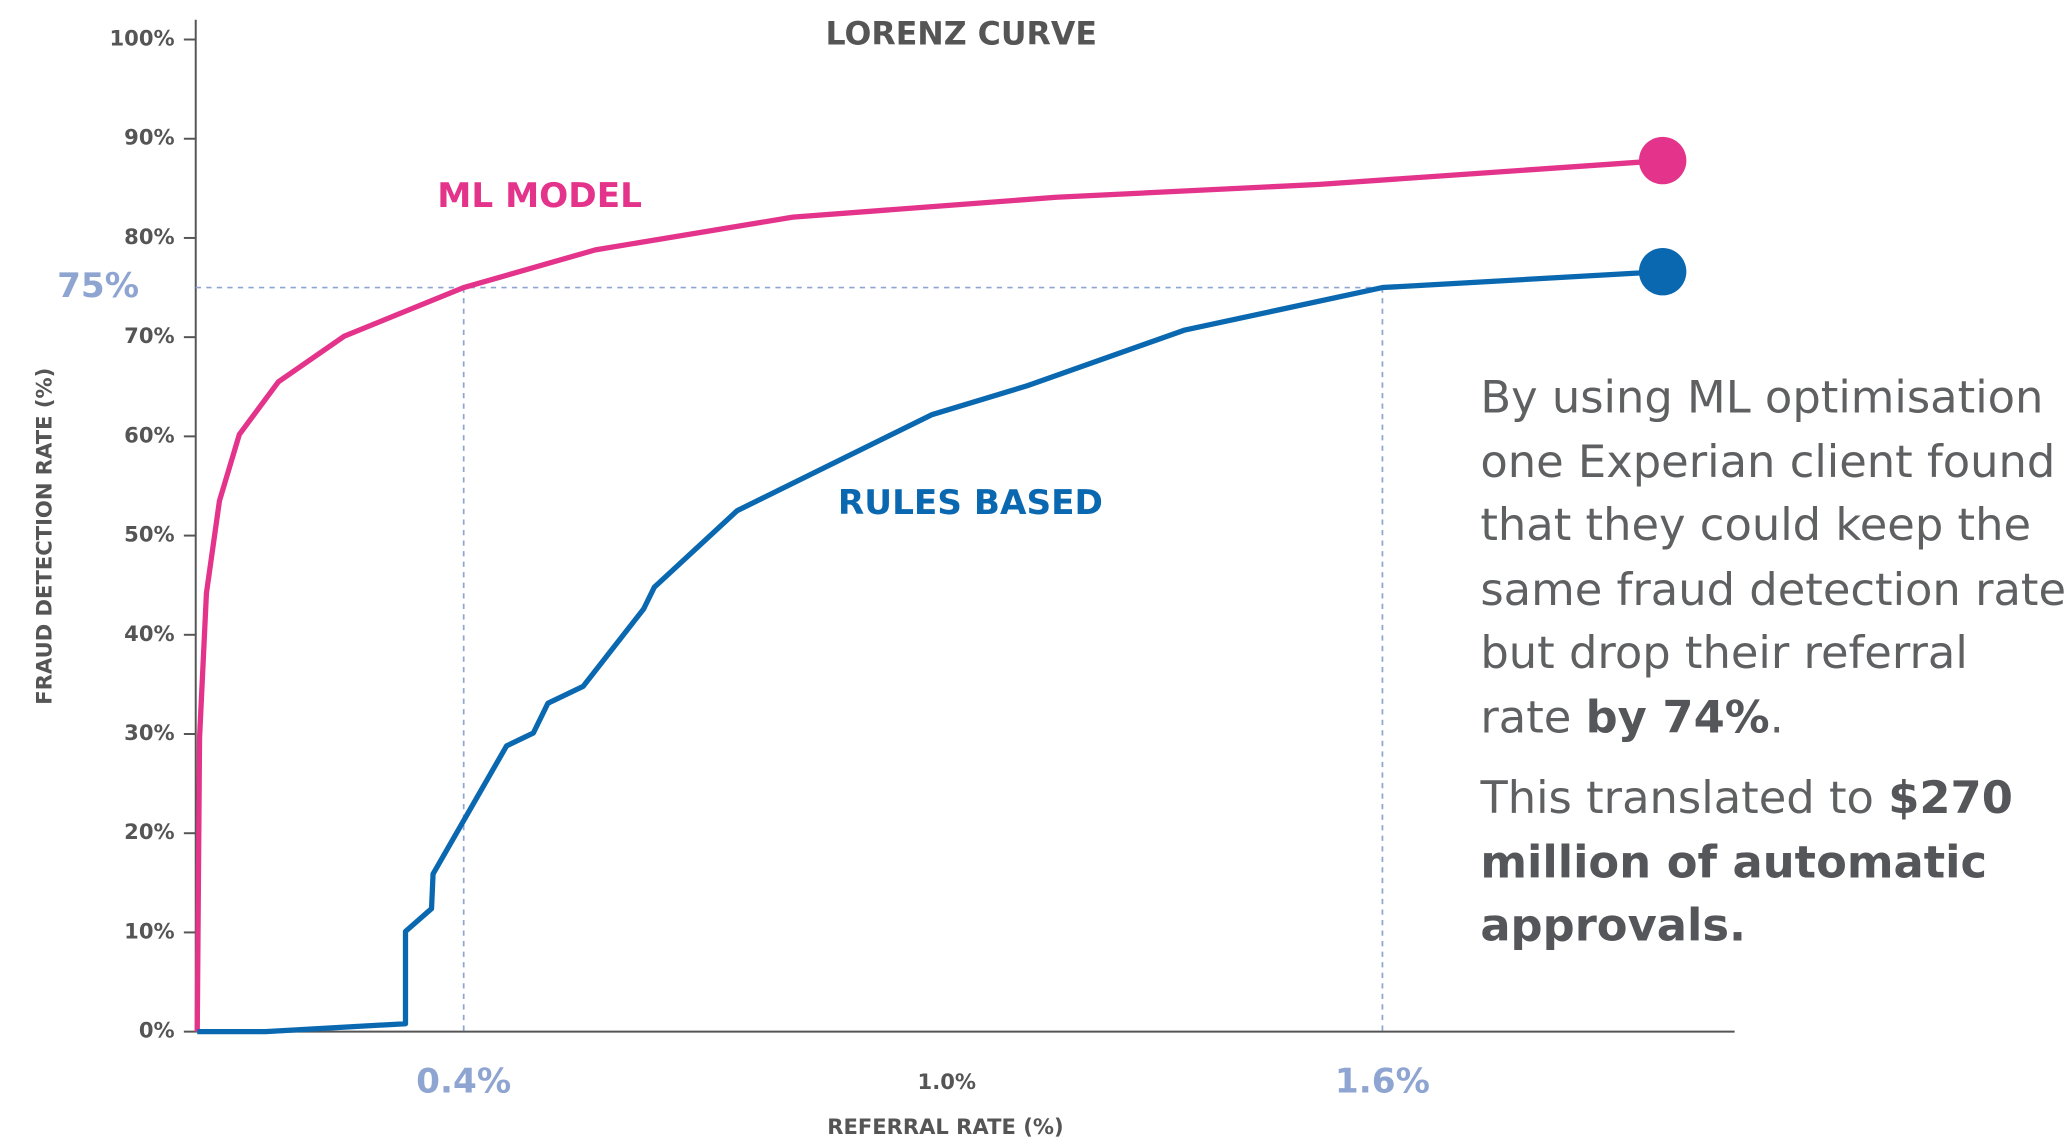 This screenshot has width=2070, height=1145. What do you see at coordinates (142, 38) in the screenshot?
I see `y-tick-label: 100%` at bounding box center [142, 38].